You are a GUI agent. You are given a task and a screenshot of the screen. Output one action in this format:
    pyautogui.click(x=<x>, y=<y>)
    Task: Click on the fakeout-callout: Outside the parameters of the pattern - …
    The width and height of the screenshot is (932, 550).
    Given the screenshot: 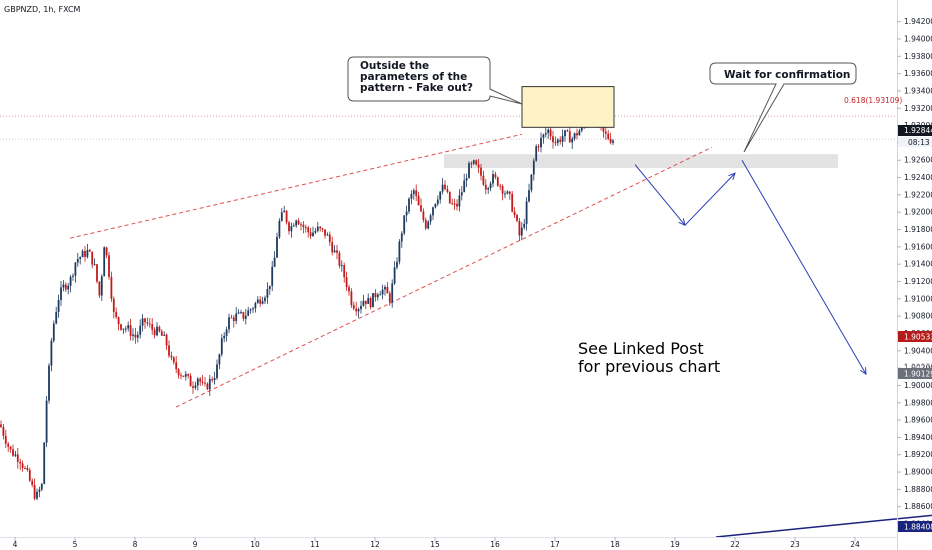 What is the action you would take?
    pyautogui.click(x=435, y=80)
    